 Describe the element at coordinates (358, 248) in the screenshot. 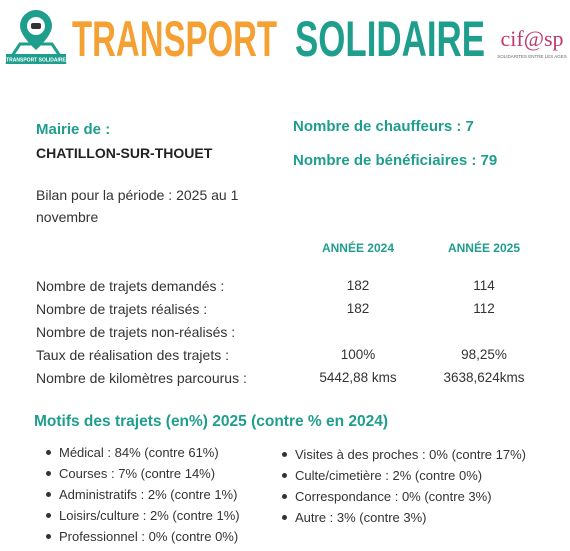

I see `header-2024: ANNÉE 2024` at that location.